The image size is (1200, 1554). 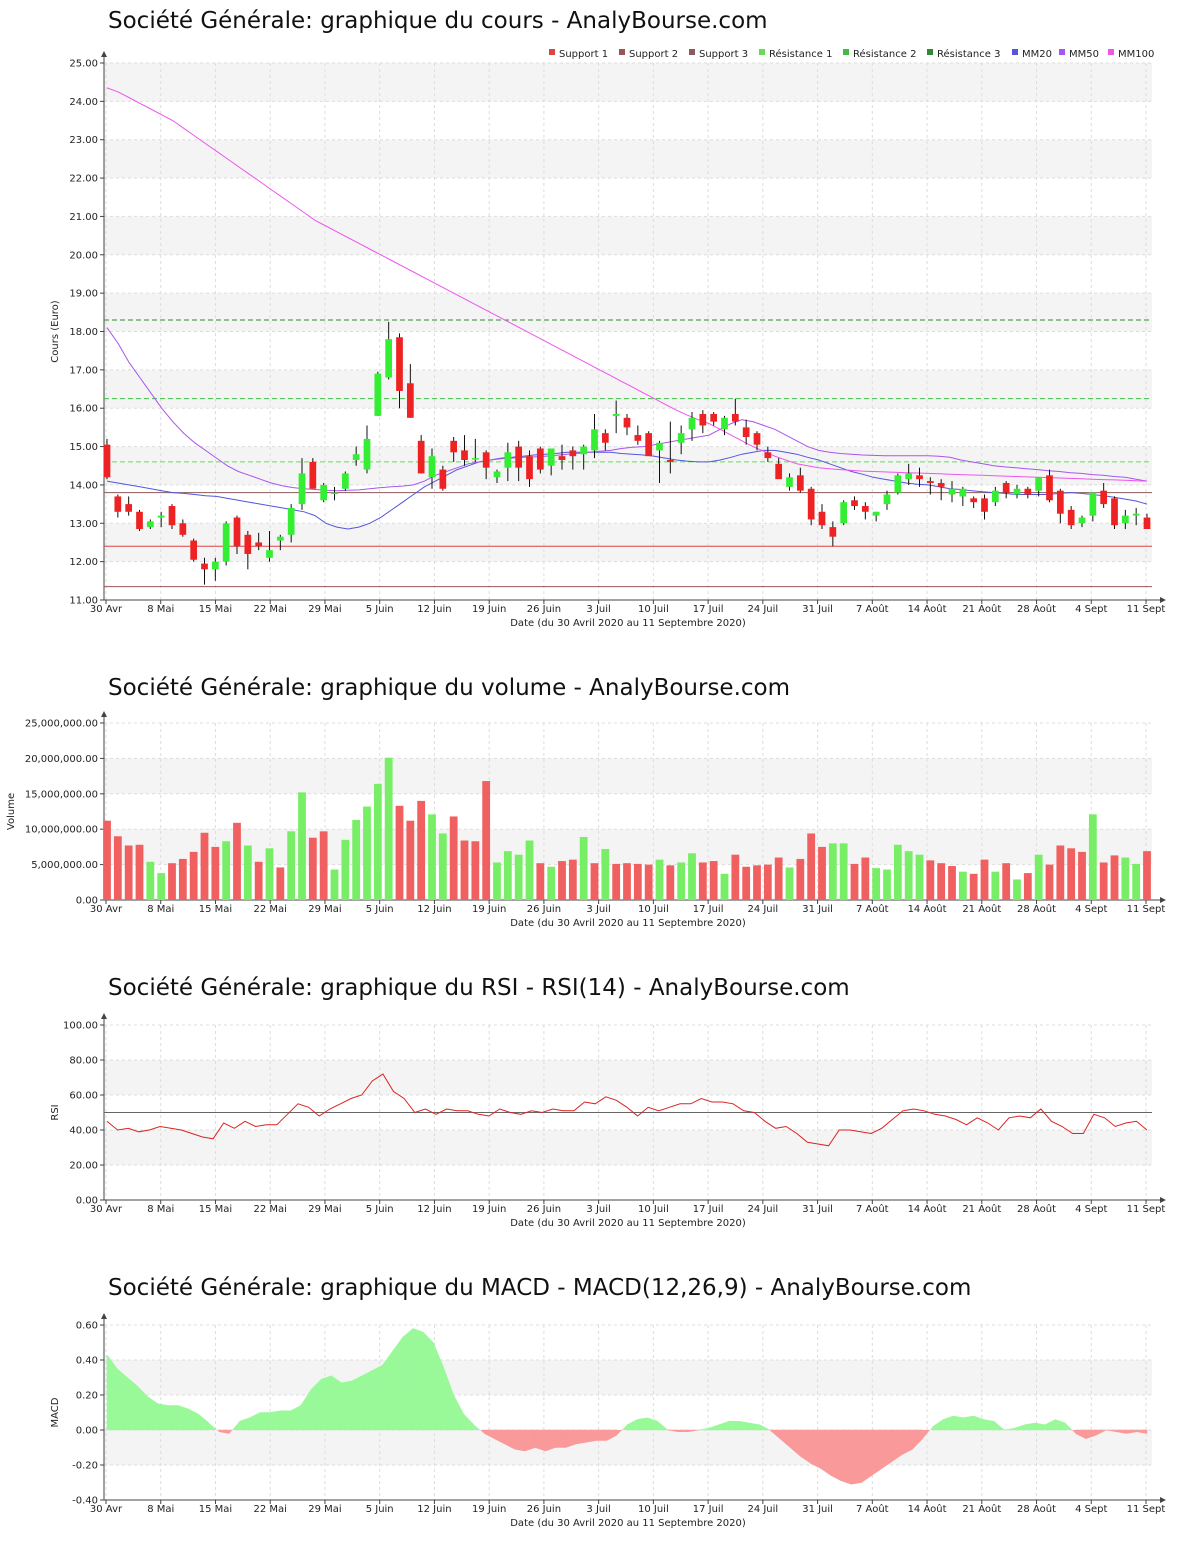 What do you see at coordinates (817, 1509) in the screenshot?
I see `x-tick-label: 31 Juil` at bounding box center [817, 1509].